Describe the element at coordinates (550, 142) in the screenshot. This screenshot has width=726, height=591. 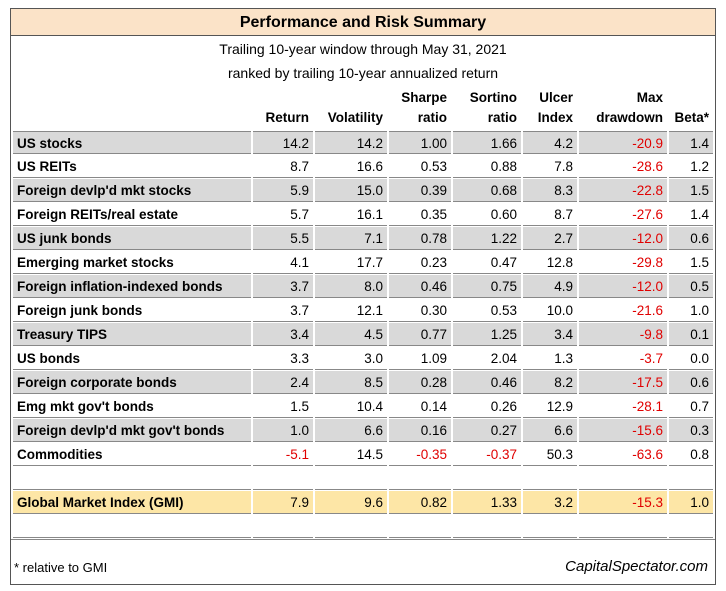
I see `cell-value: 4.2` at that location.